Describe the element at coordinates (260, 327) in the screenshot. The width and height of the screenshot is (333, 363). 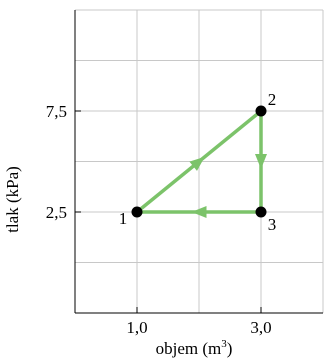
I see `x-tick-label-1: 3,0` at that location.